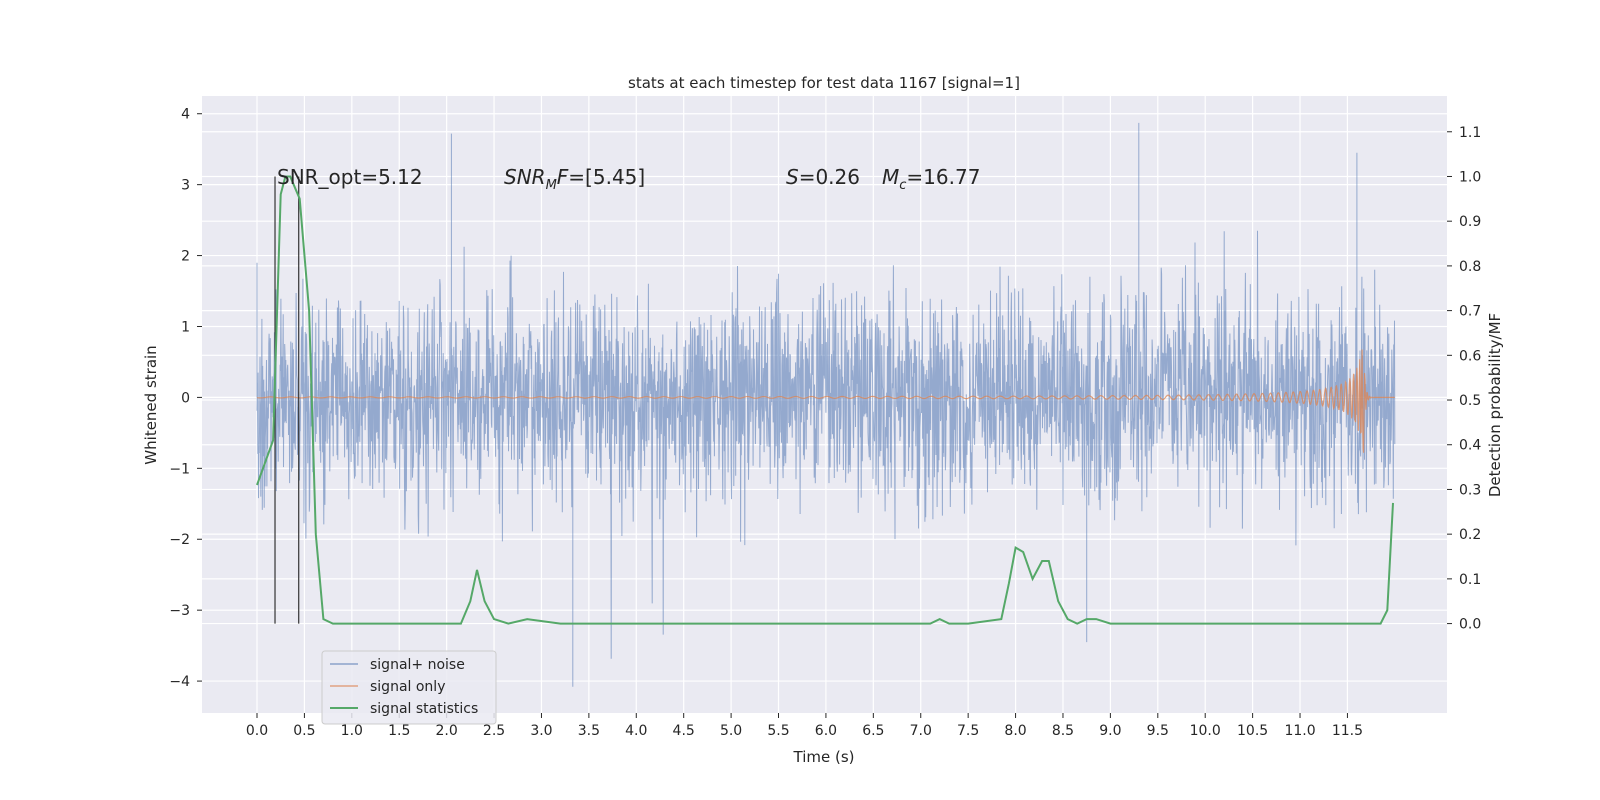  What do you see at coordinates (424, 709) in the screenshot?
I see `legend-label-signal-statistics: signal statistics` at bounding box center [424, 709].